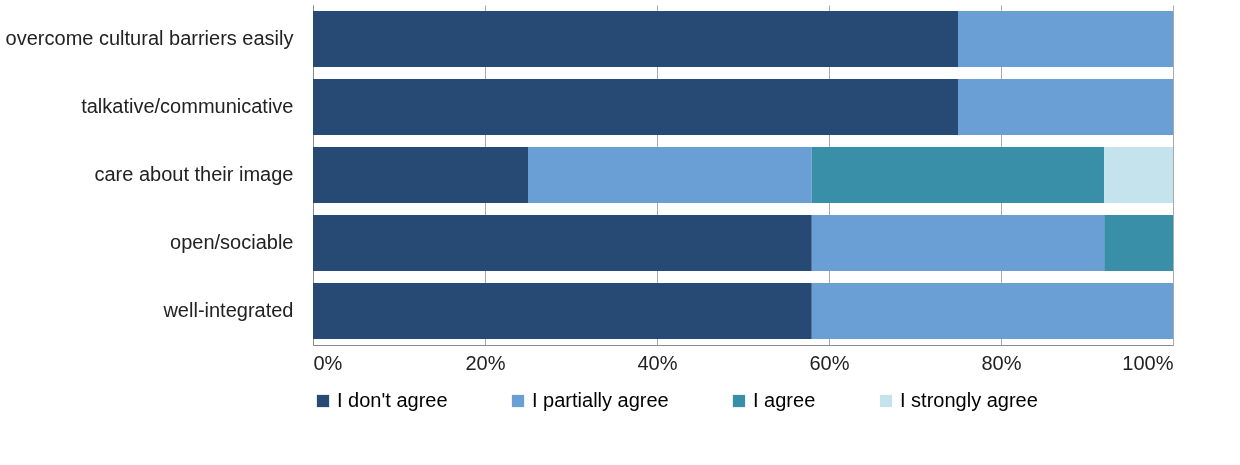  What do you see at coordinates (328, 362) in the screenshot?
I see `x-tick-label: 0%` at bounding box center [328, 362].